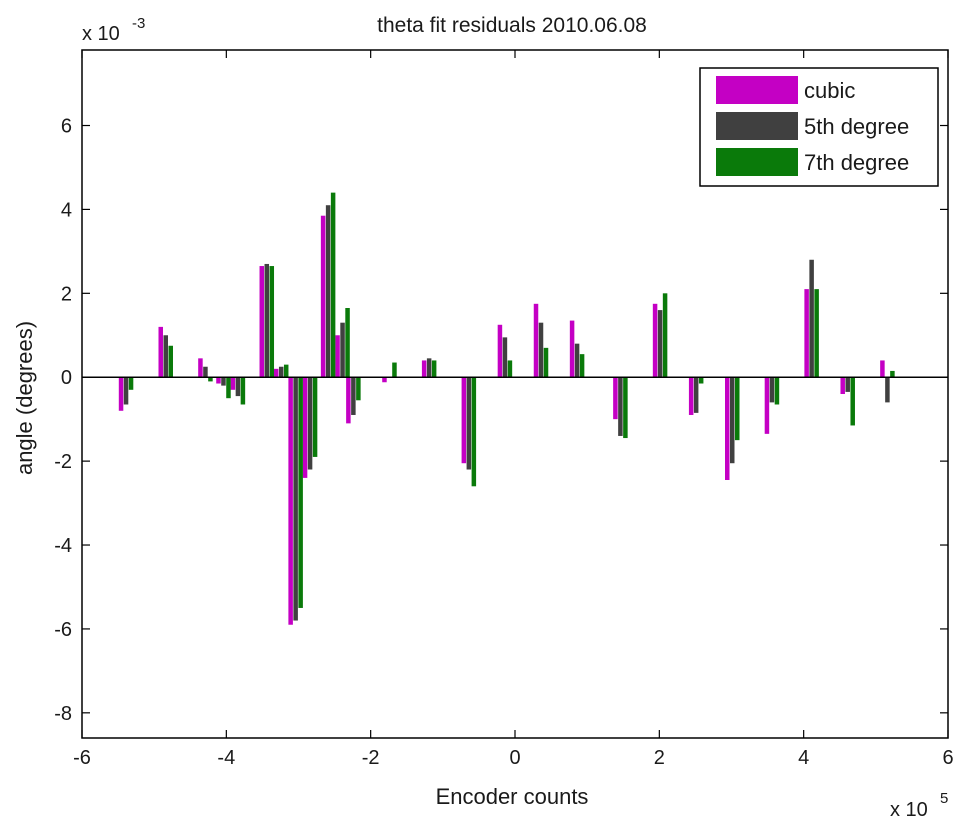  Describe the element at coordinates (82, 758) in the screenshot. I see `x-tick-label: -6` at that location.